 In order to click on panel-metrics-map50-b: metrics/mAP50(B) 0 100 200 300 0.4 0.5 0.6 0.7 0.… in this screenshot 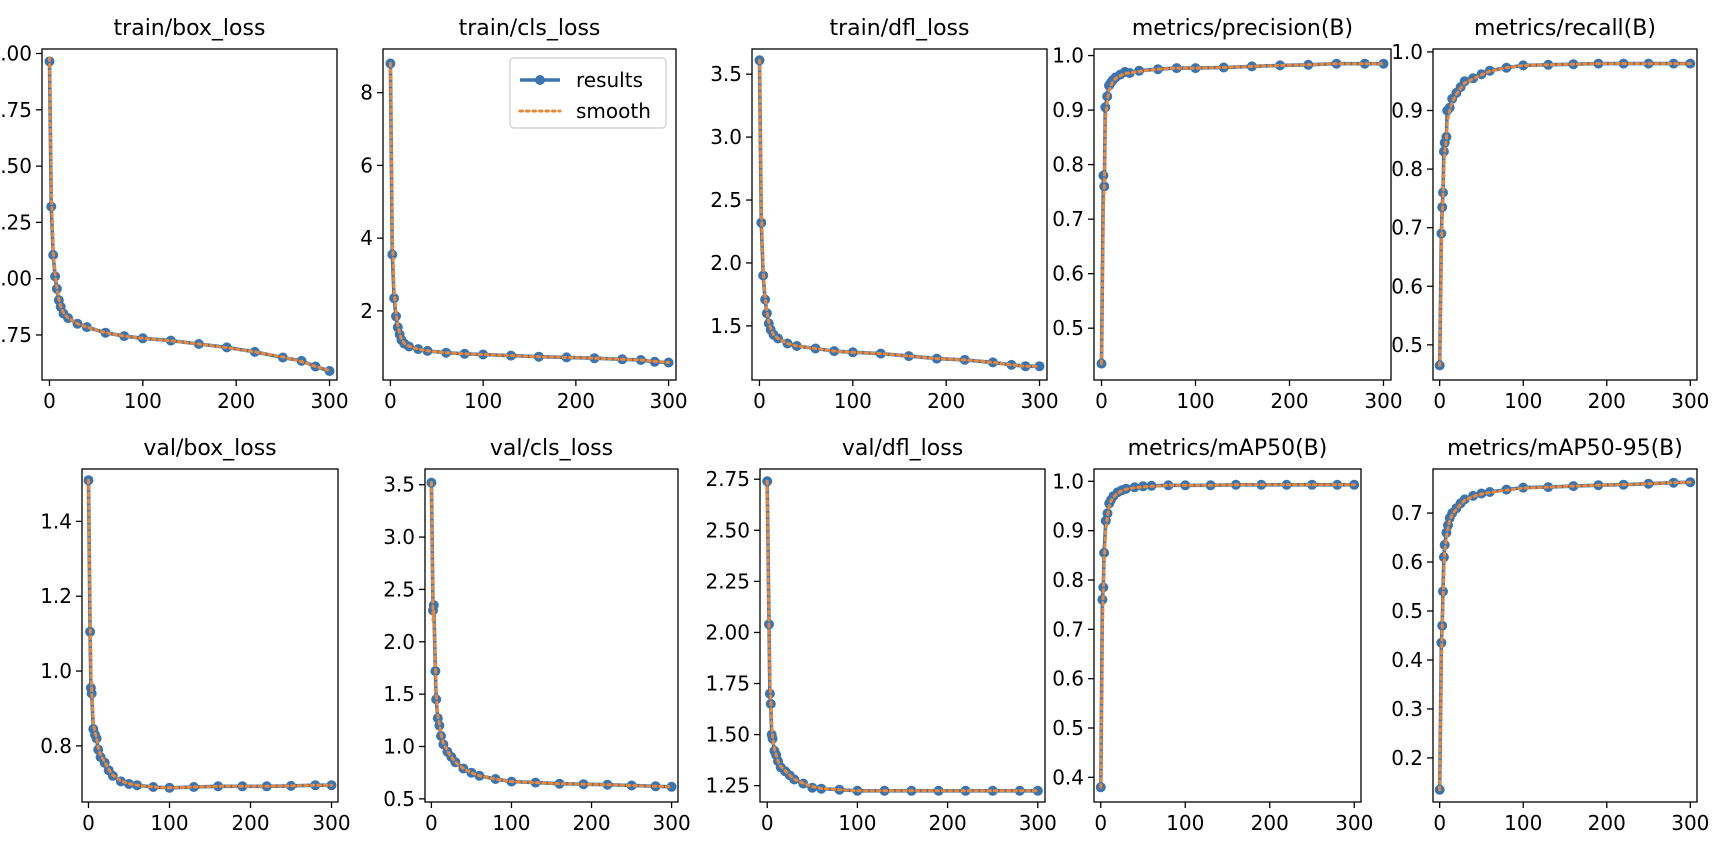, I will do `click(1212, 635)`.